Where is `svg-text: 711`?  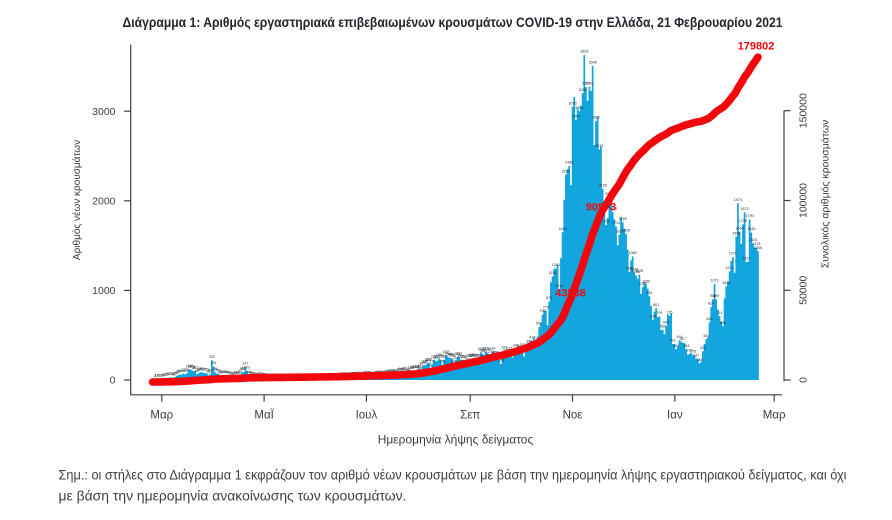
svg-text: 711 is located at coordinates (720, 313).